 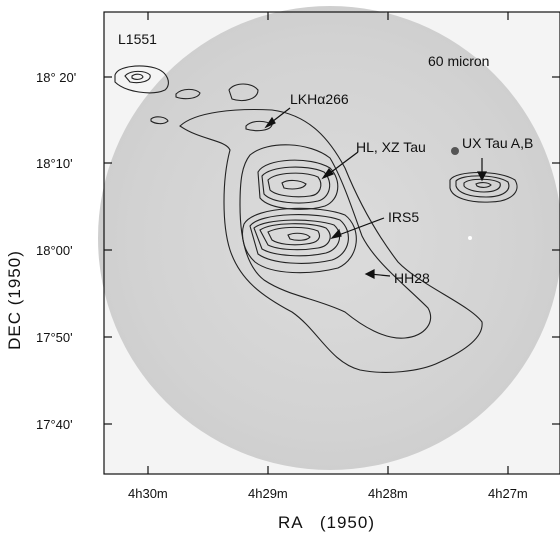 I want to click on x-tick-label: 4h30m, so click(x=148, y=493).